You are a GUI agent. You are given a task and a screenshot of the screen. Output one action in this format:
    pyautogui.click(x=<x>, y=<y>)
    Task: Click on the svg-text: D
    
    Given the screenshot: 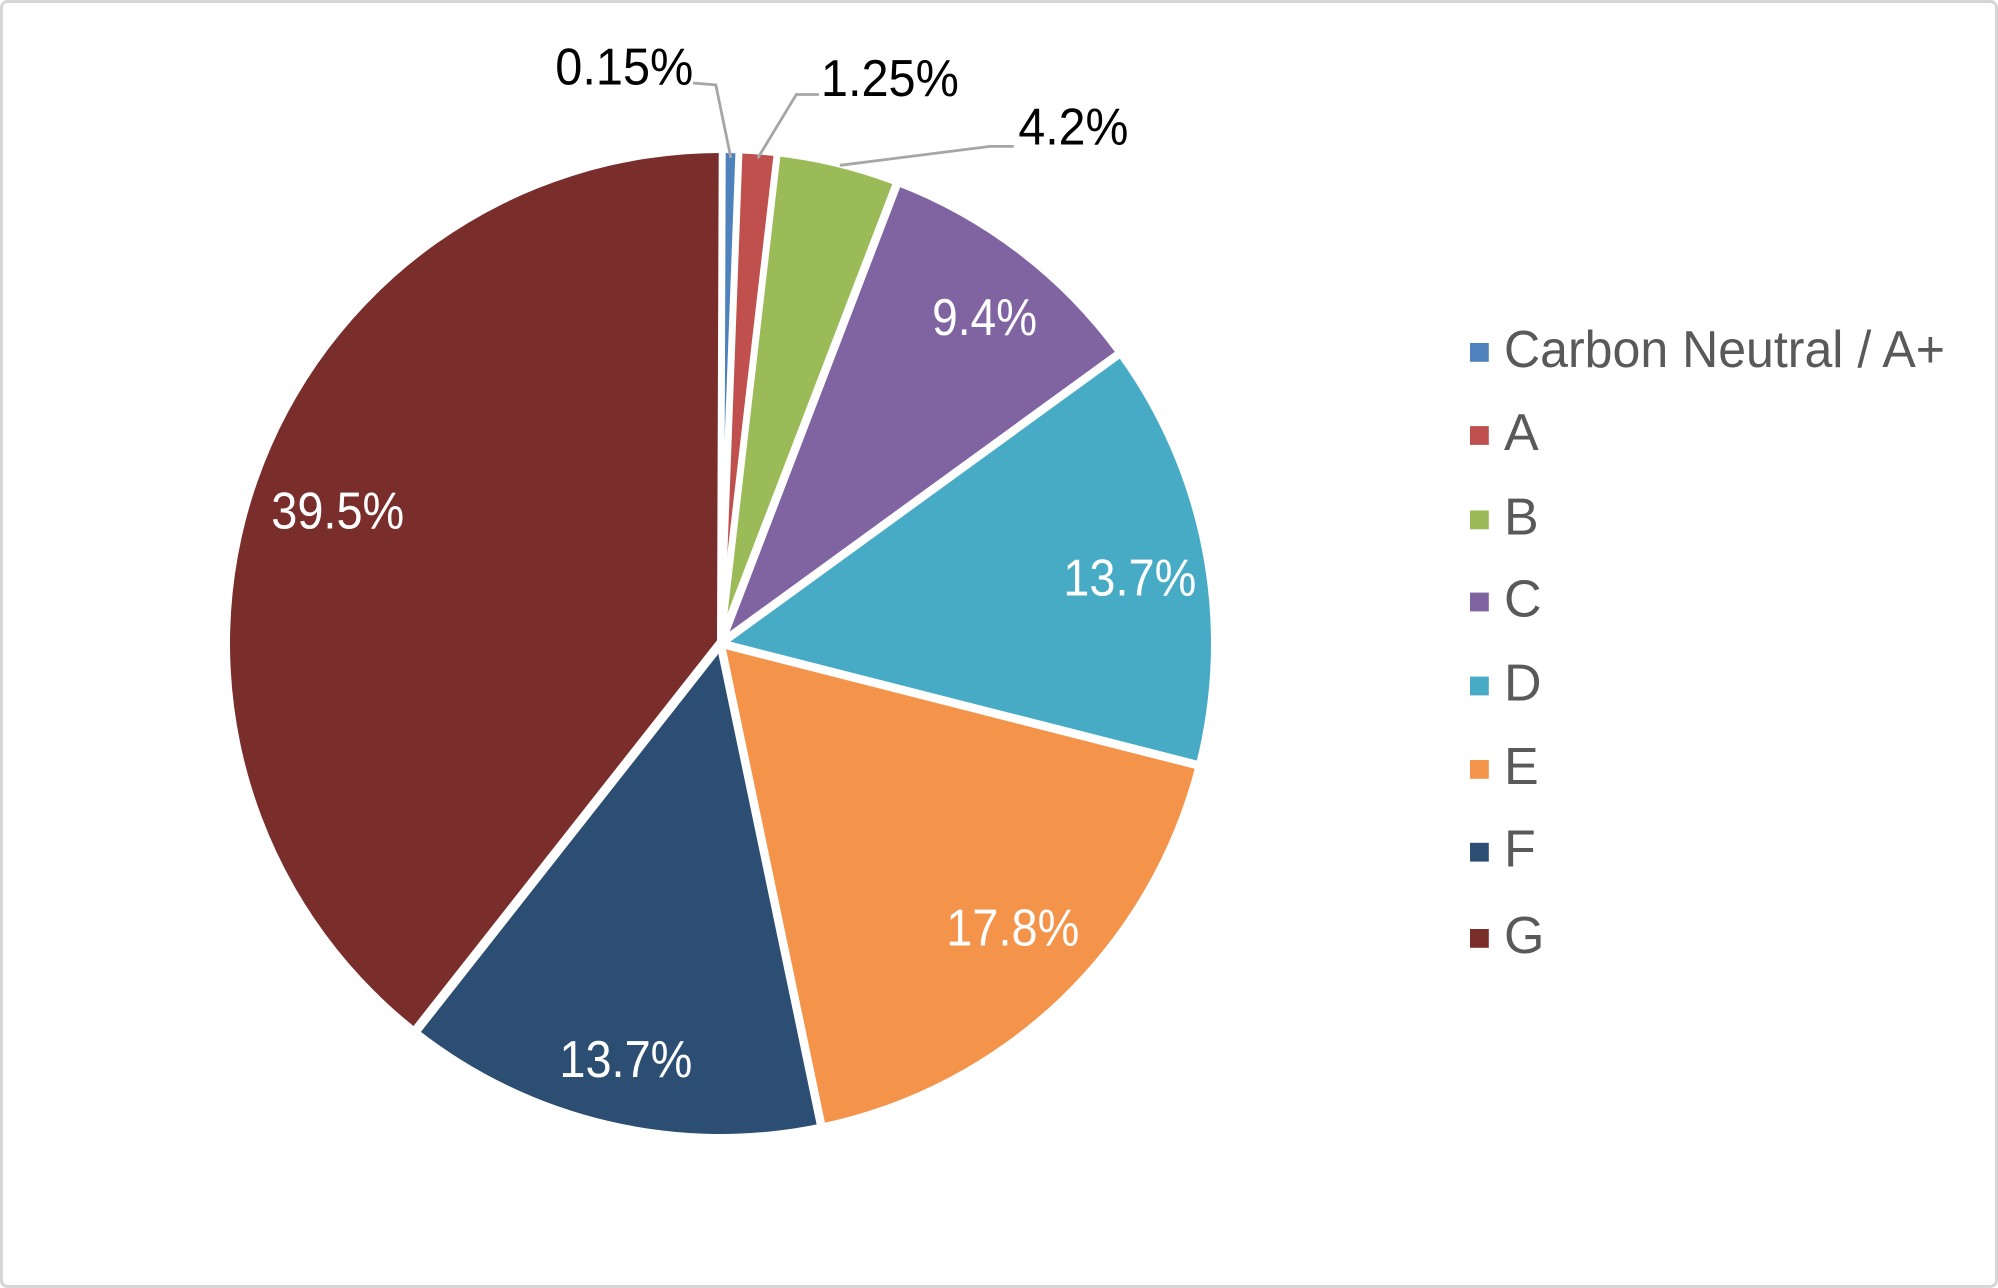 What is the action you would take?
    pyautogui.click(x=1523, y=684)
    